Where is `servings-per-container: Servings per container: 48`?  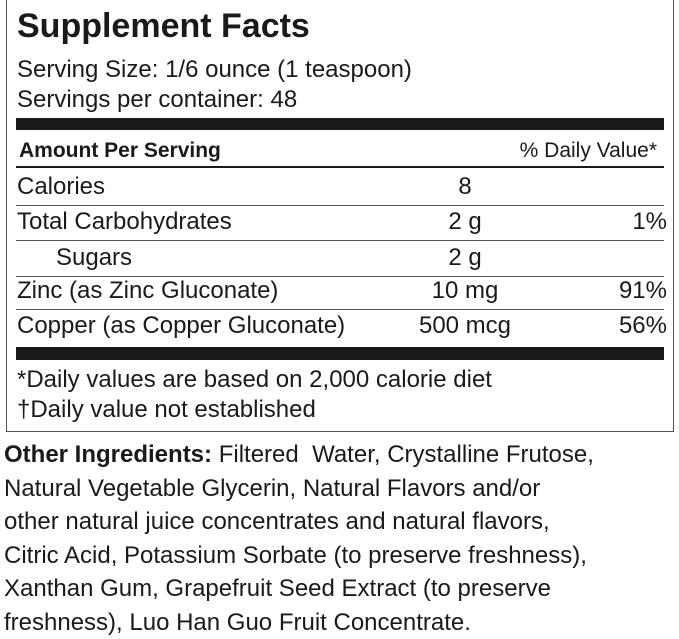
servings-per-container: Servings per container: 48 is located at coordinates (157, 99).